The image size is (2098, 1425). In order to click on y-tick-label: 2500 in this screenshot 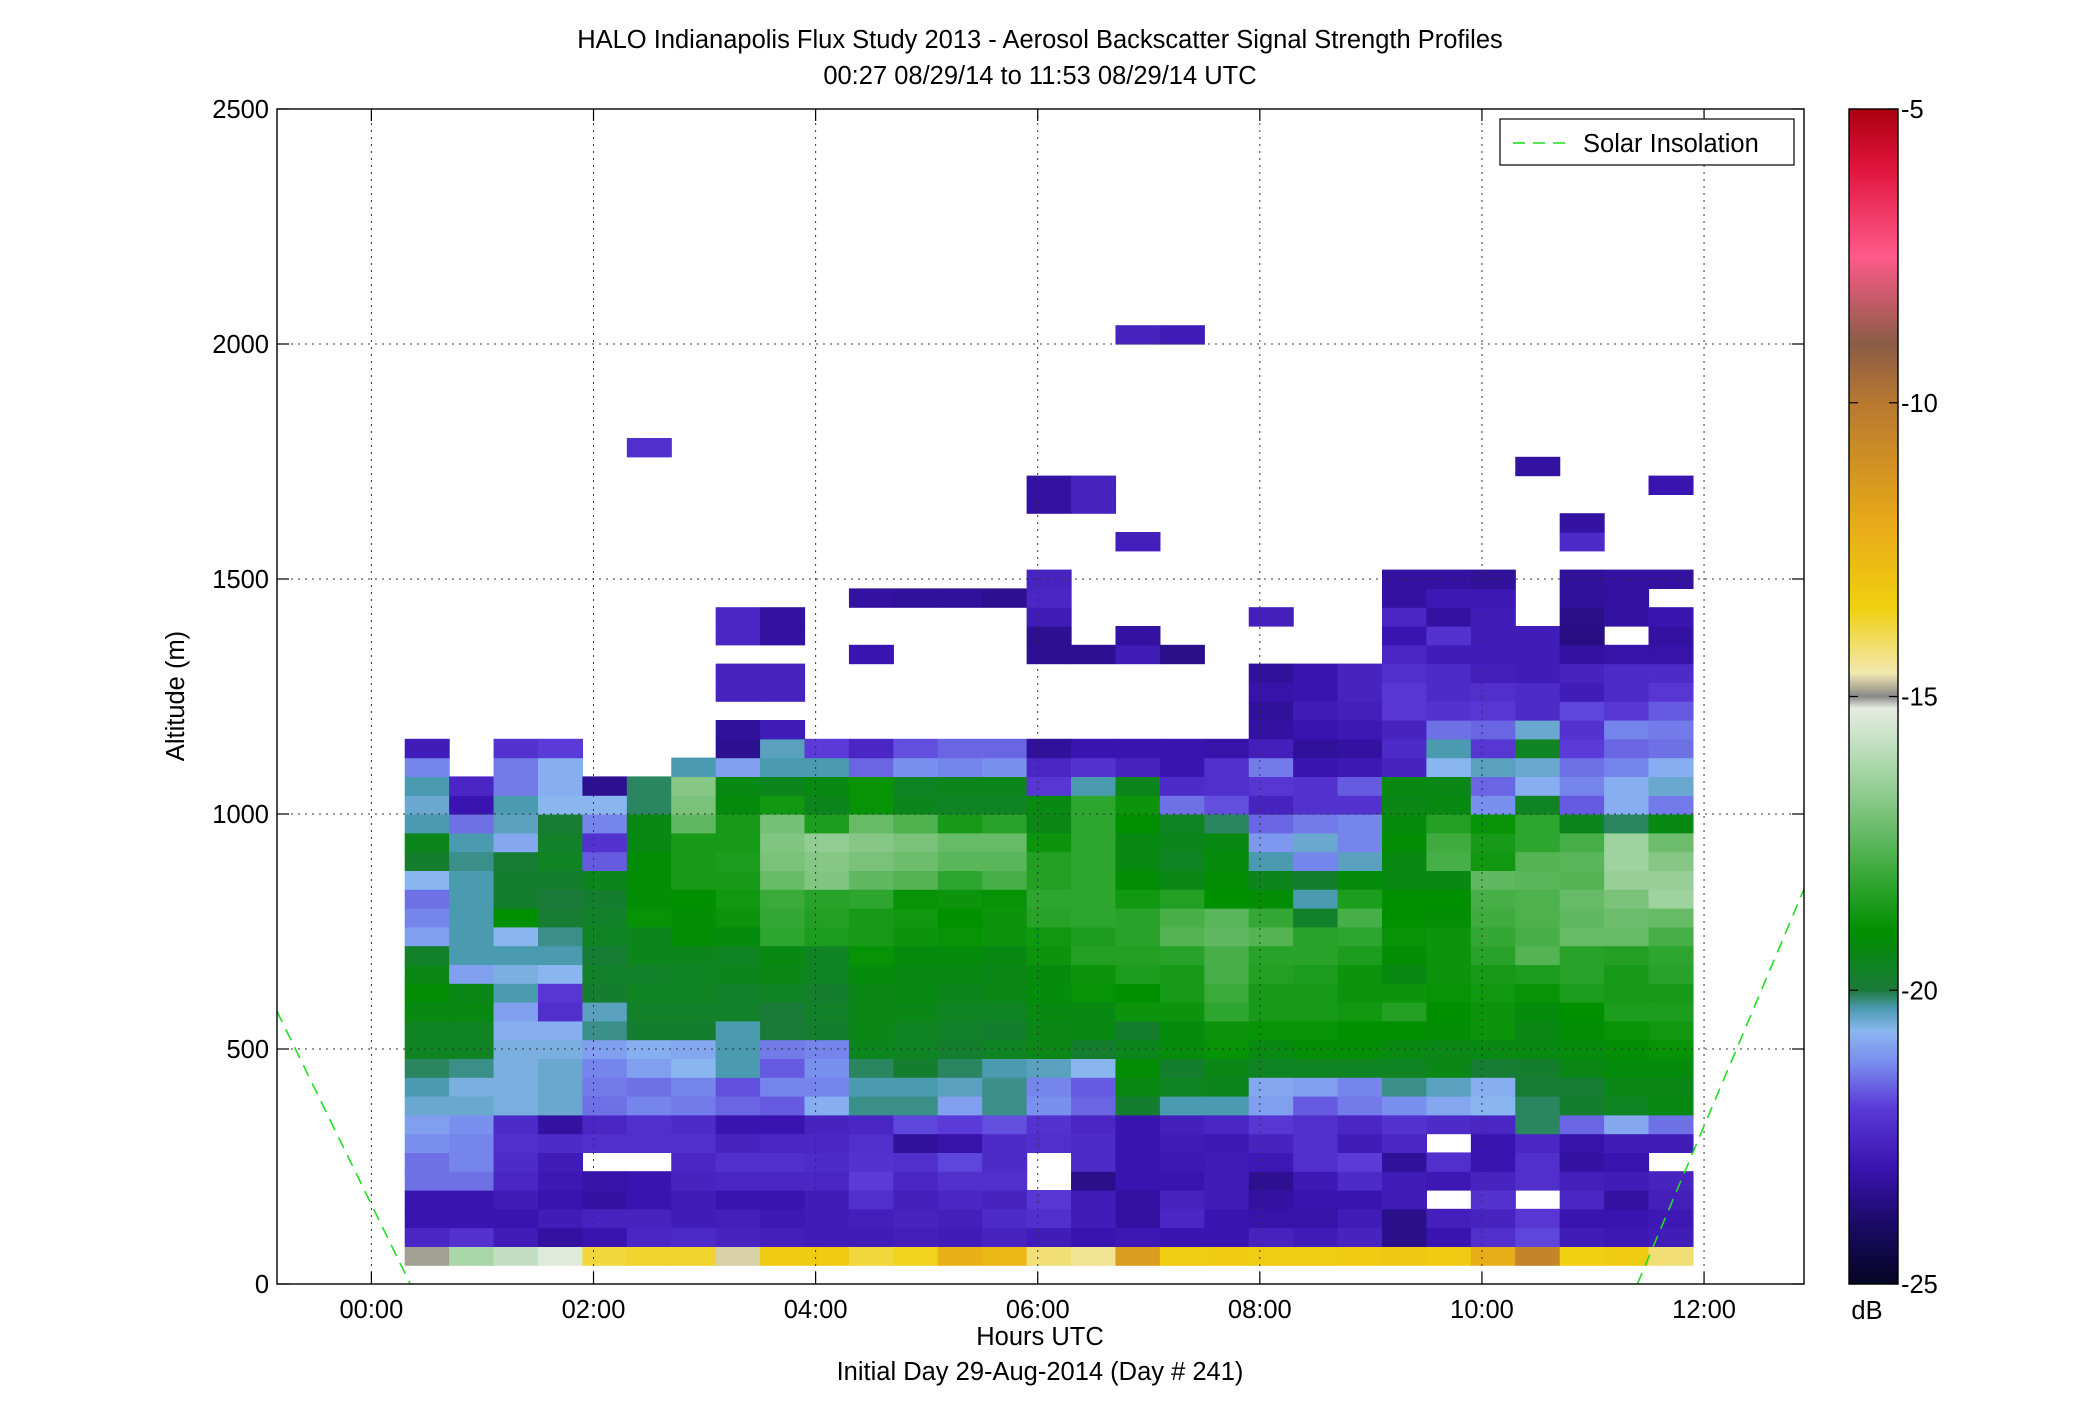, I will do `click(240, 110)`.